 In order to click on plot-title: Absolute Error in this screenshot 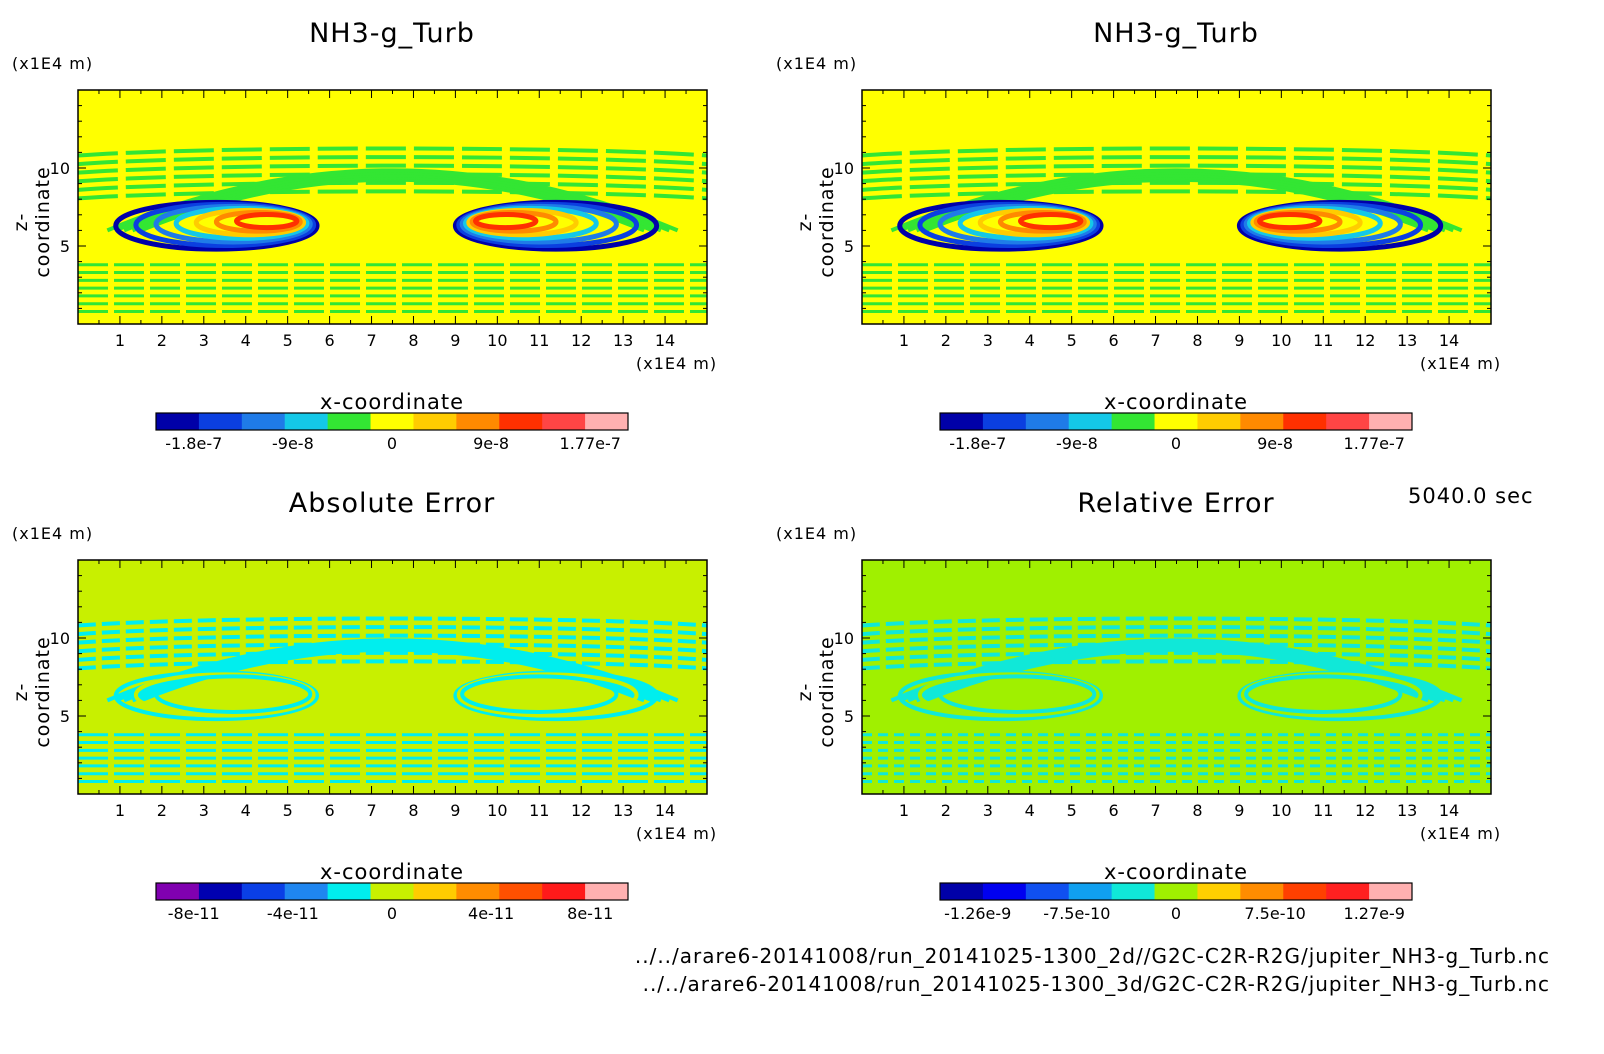, I will do `click(392, 503)`.